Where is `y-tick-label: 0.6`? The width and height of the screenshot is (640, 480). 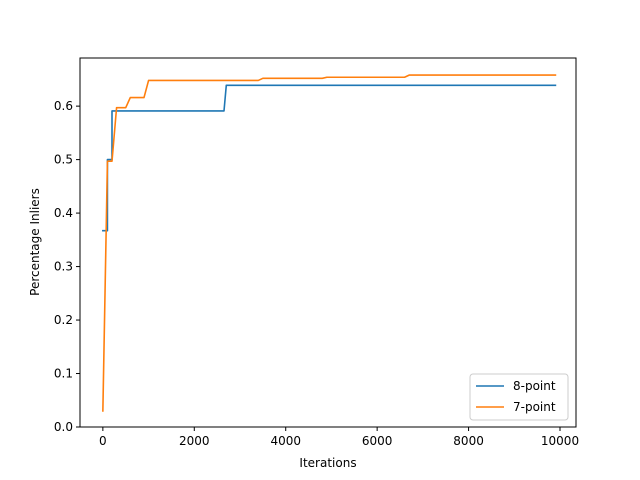 y-tick-label: 0.6 is located at coordinates (63, 106).